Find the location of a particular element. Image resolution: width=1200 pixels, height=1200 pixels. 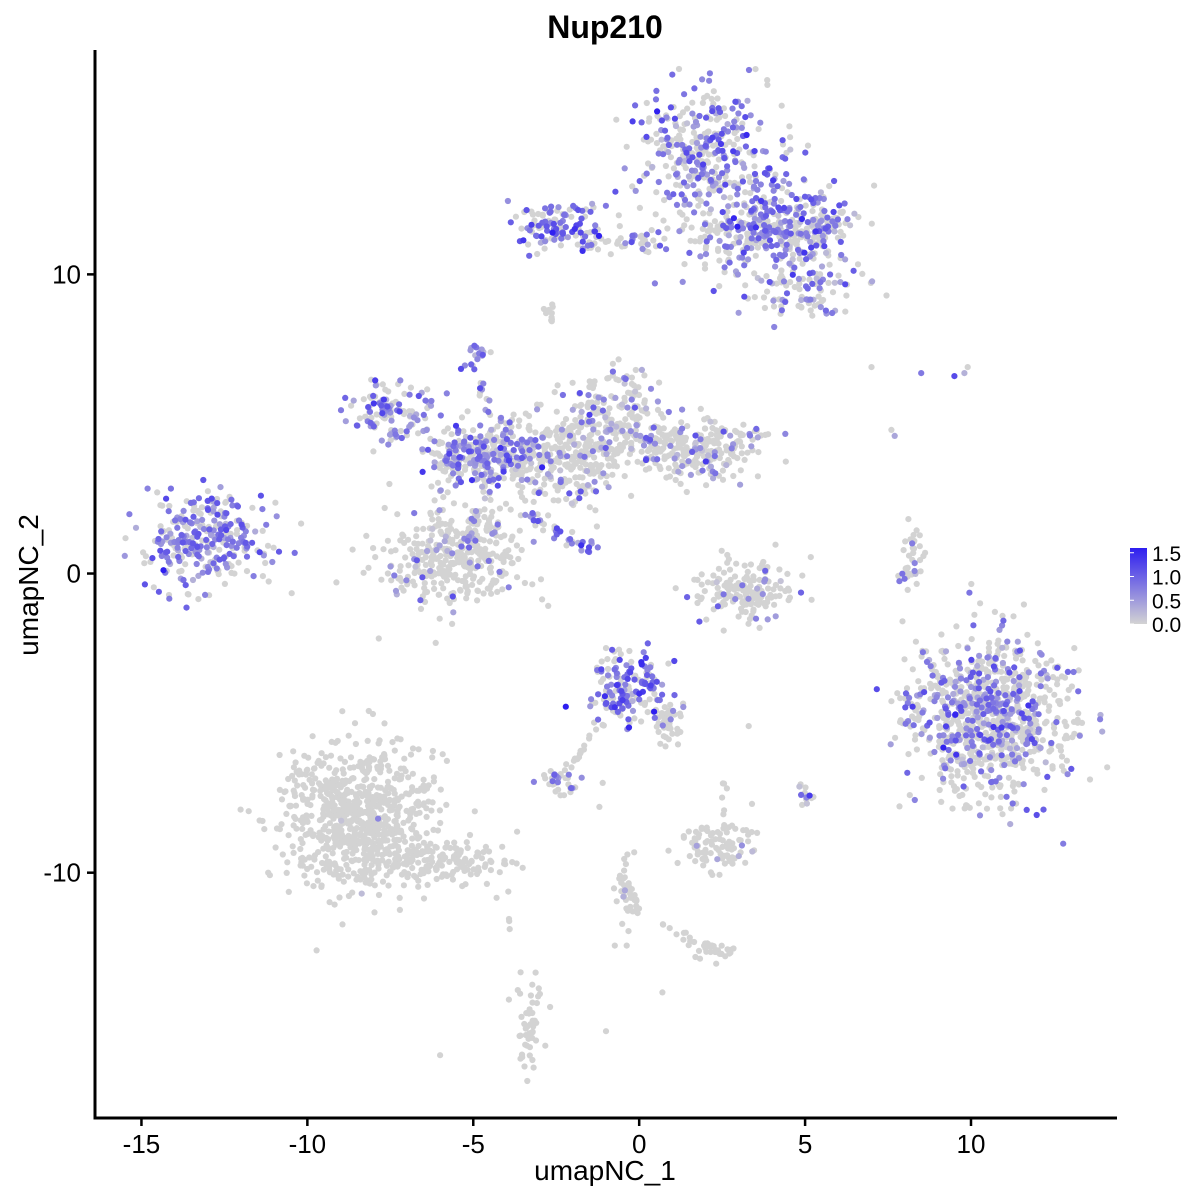

chart-title: Nup210 is located at coordinates (605, 27).